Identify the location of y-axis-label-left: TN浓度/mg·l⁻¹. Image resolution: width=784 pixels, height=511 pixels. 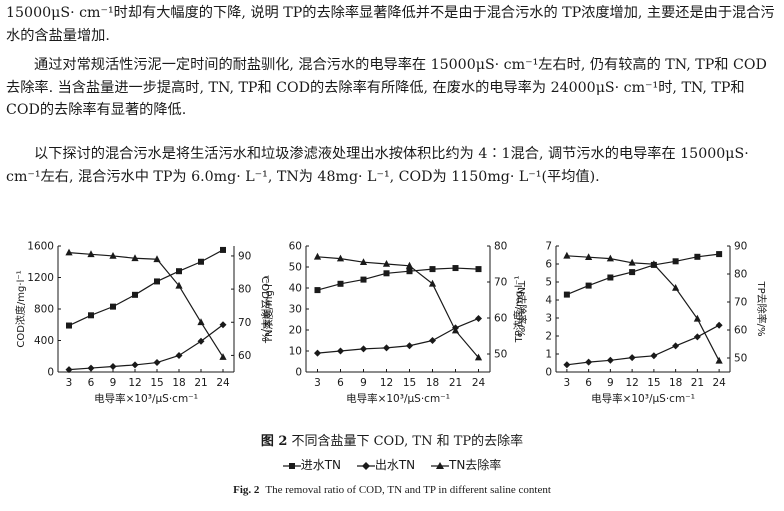
(268, 309).